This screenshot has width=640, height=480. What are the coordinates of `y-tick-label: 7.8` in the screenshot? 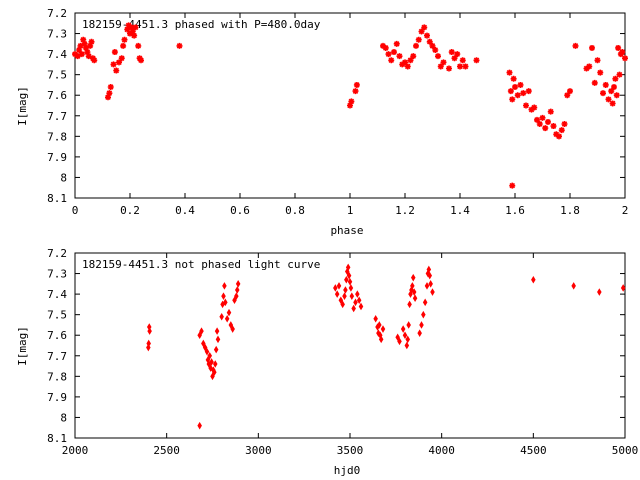 It's located at (57, 376).